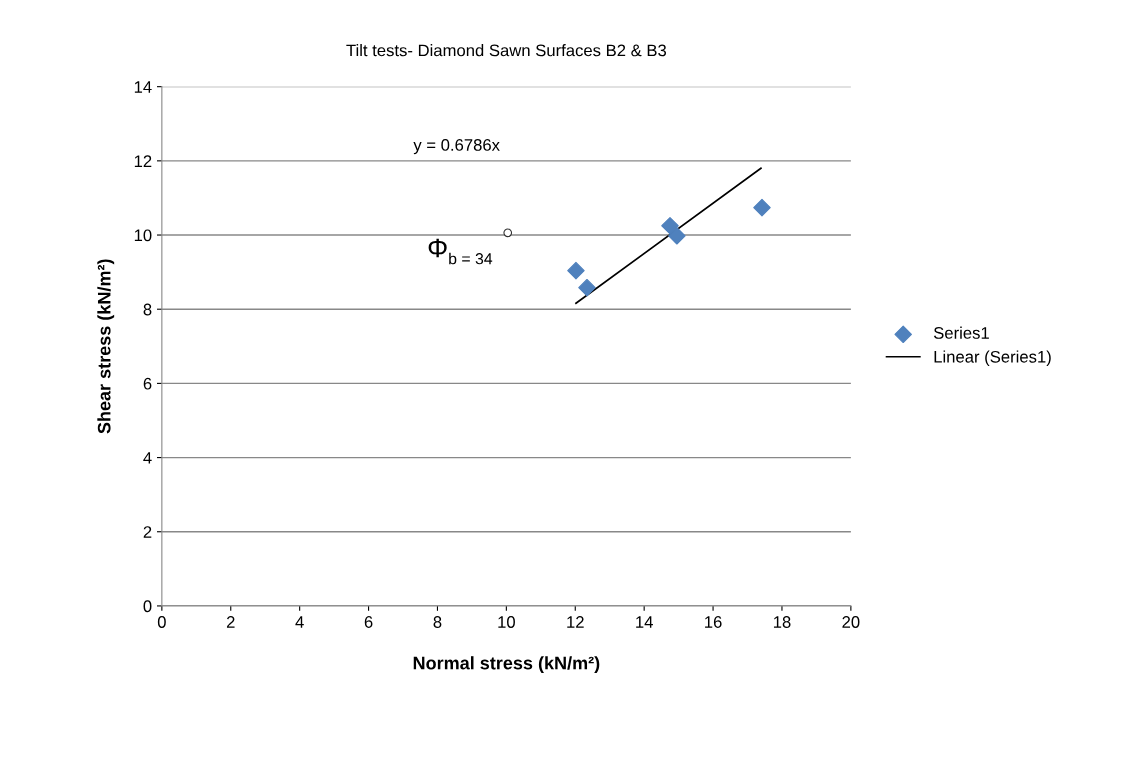  What do you see at coordinates (106, 346) in the screenshot?
I see `y-axis-title: Shear stress (kN/m²)` at bounding box center [106, 346].